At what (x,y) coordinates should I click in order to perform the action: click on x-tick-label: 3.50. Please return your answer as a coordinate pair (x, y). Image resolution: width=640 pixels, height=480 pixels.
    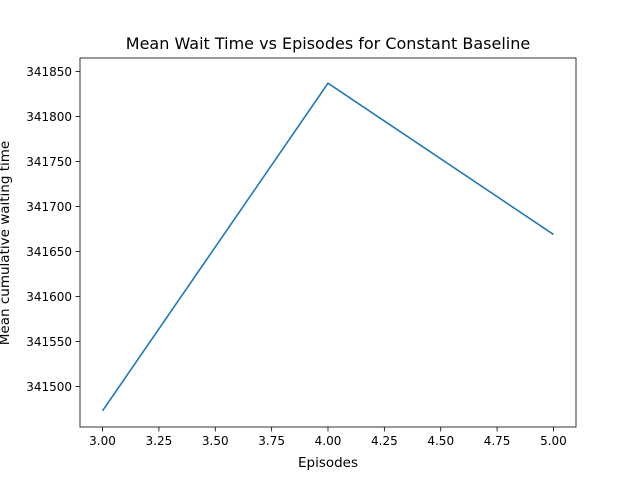
    Looking at the image, I should click on (215, 441).